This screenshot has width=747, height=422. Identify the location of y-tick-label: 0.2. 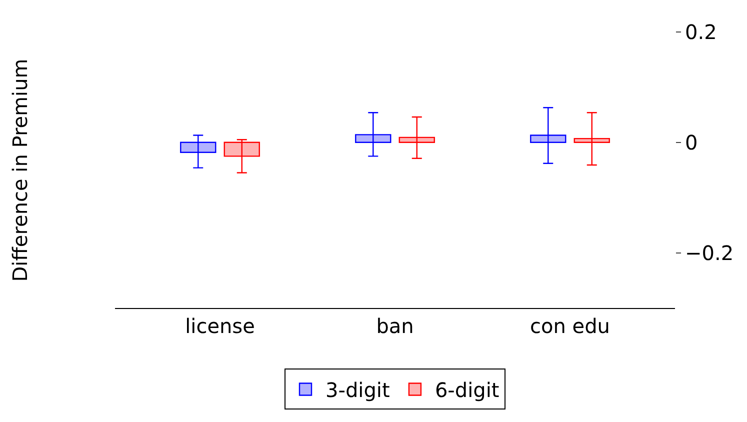
(701, 32).